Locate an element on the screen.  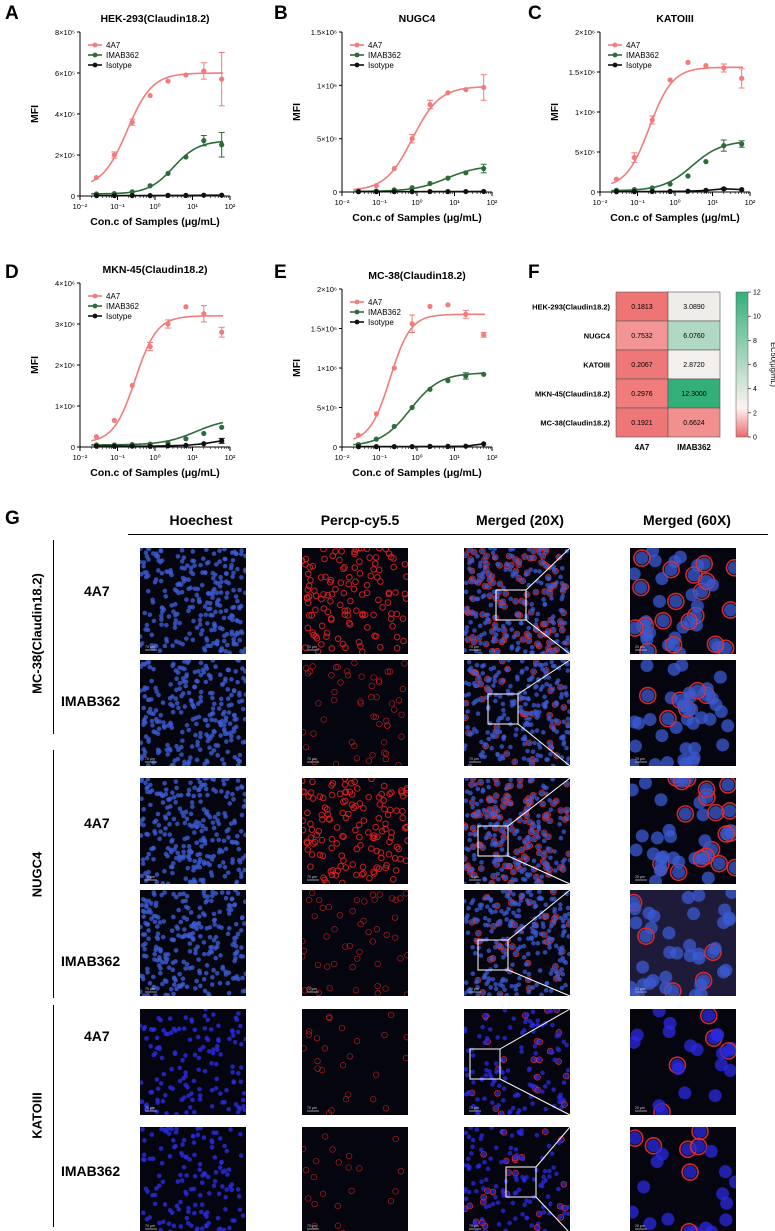
x-tick-label: 10⁻² is located at coordinates (342, 202).